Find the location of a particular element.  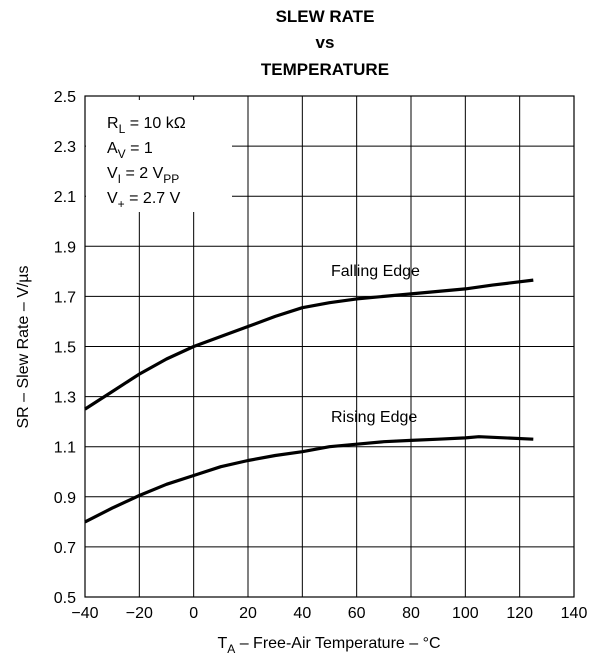

condition-2-unit-subscript: PP is located at coordinates (171, 179).